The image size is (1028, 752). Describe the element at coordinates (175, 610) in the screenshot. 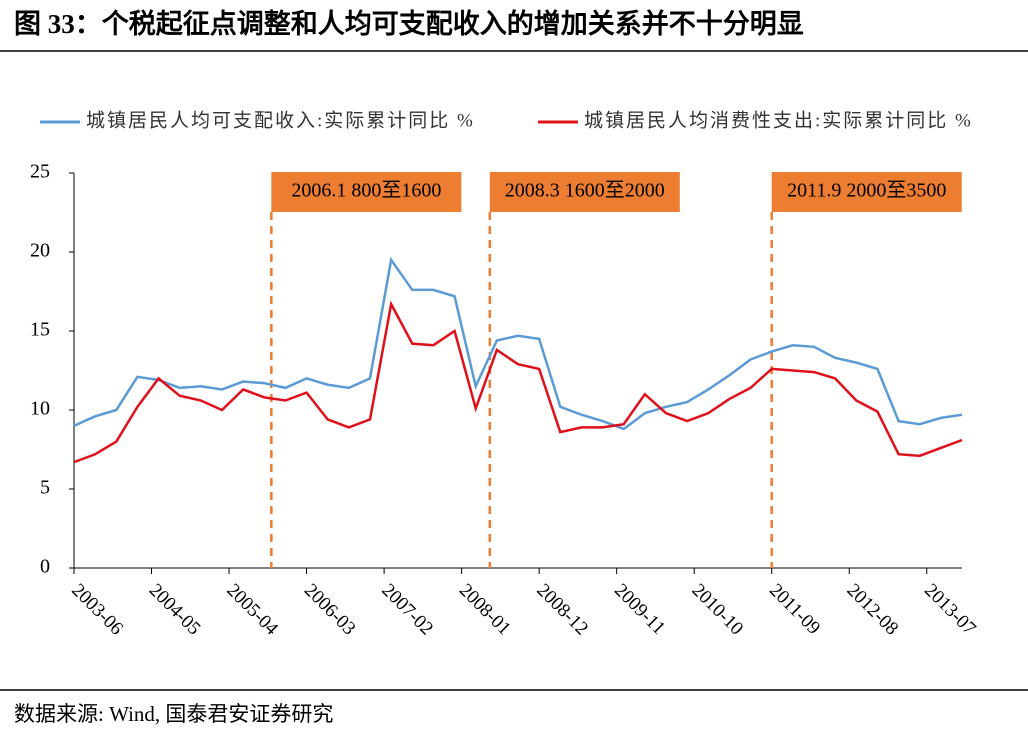

I see `x-tick-label: 2004-05` at that location.